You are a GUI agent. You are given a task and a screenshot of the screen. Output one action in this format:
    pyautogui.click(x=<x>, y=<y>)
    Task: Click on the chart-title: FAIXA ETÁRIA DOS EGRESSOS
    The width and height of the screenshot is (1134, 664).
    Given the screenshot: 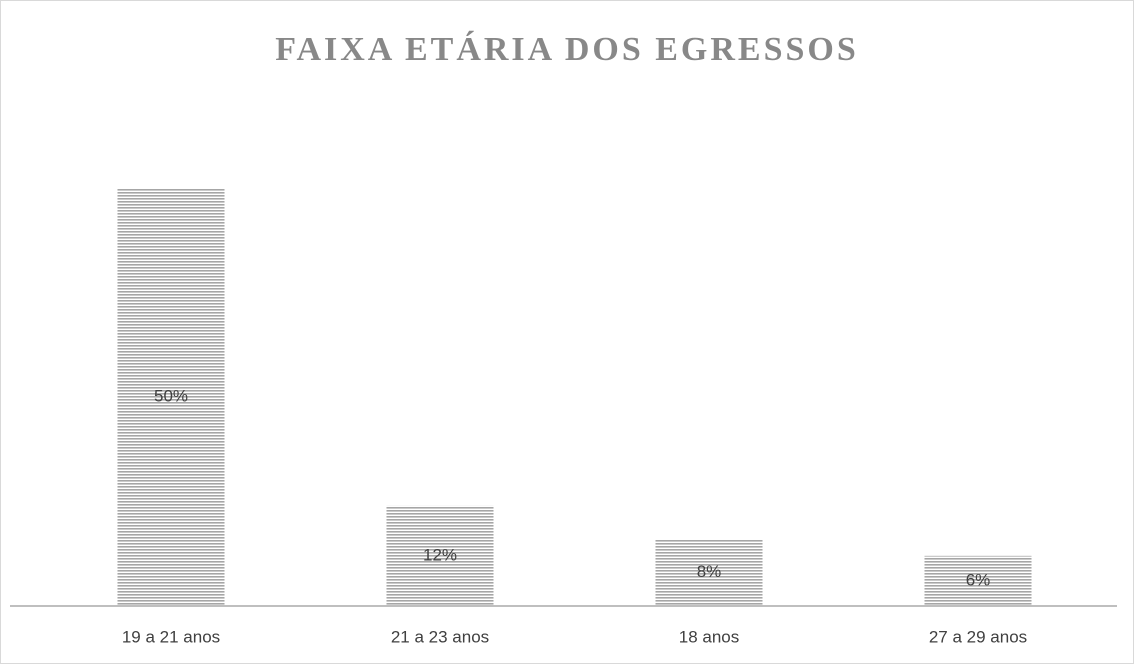 What is the action you would take?
    pyautogui.click(x=567, y=49)
    